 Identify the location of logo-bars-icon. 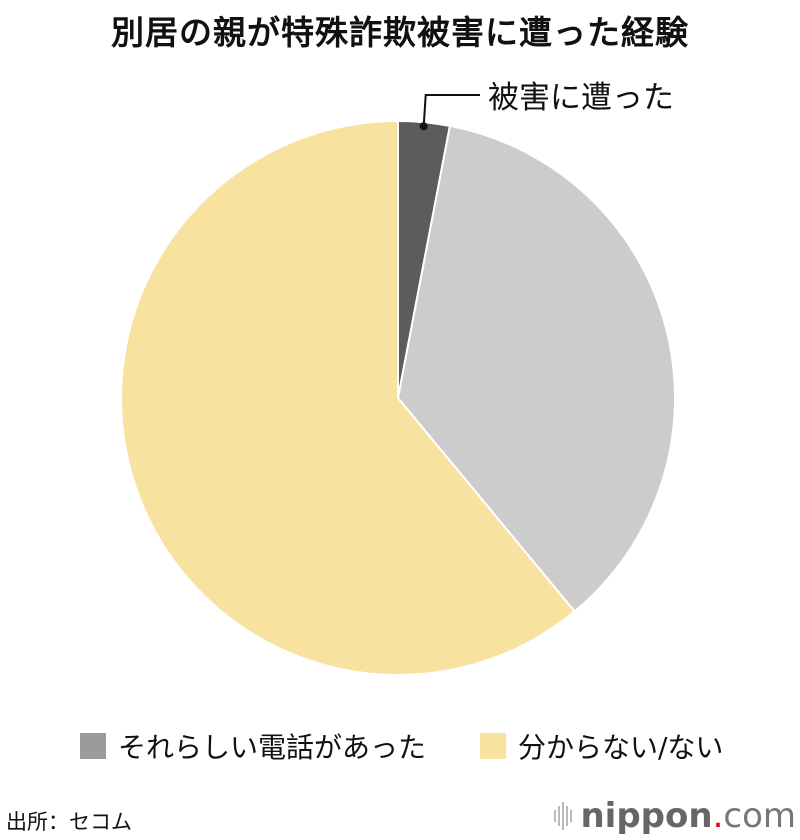
(563, 816).